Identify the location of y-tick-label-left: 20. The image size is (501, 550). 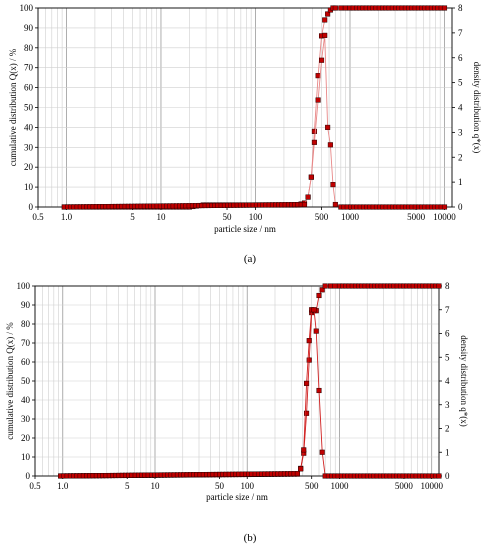
(26, 438).